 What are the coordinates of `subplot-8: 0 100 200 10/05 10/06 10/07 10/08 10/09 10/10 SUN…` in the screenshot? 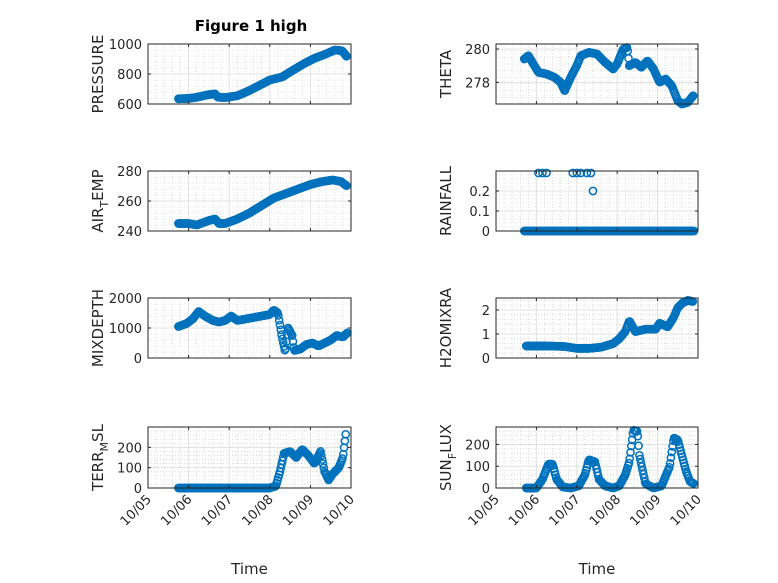 It's located at (571, 501).